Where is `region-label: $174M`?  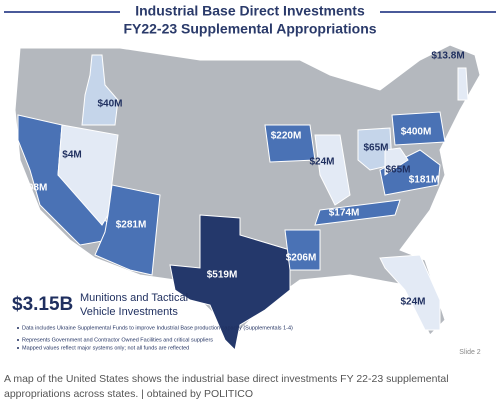 region-label: $174M is located at coordinates (344, 213).